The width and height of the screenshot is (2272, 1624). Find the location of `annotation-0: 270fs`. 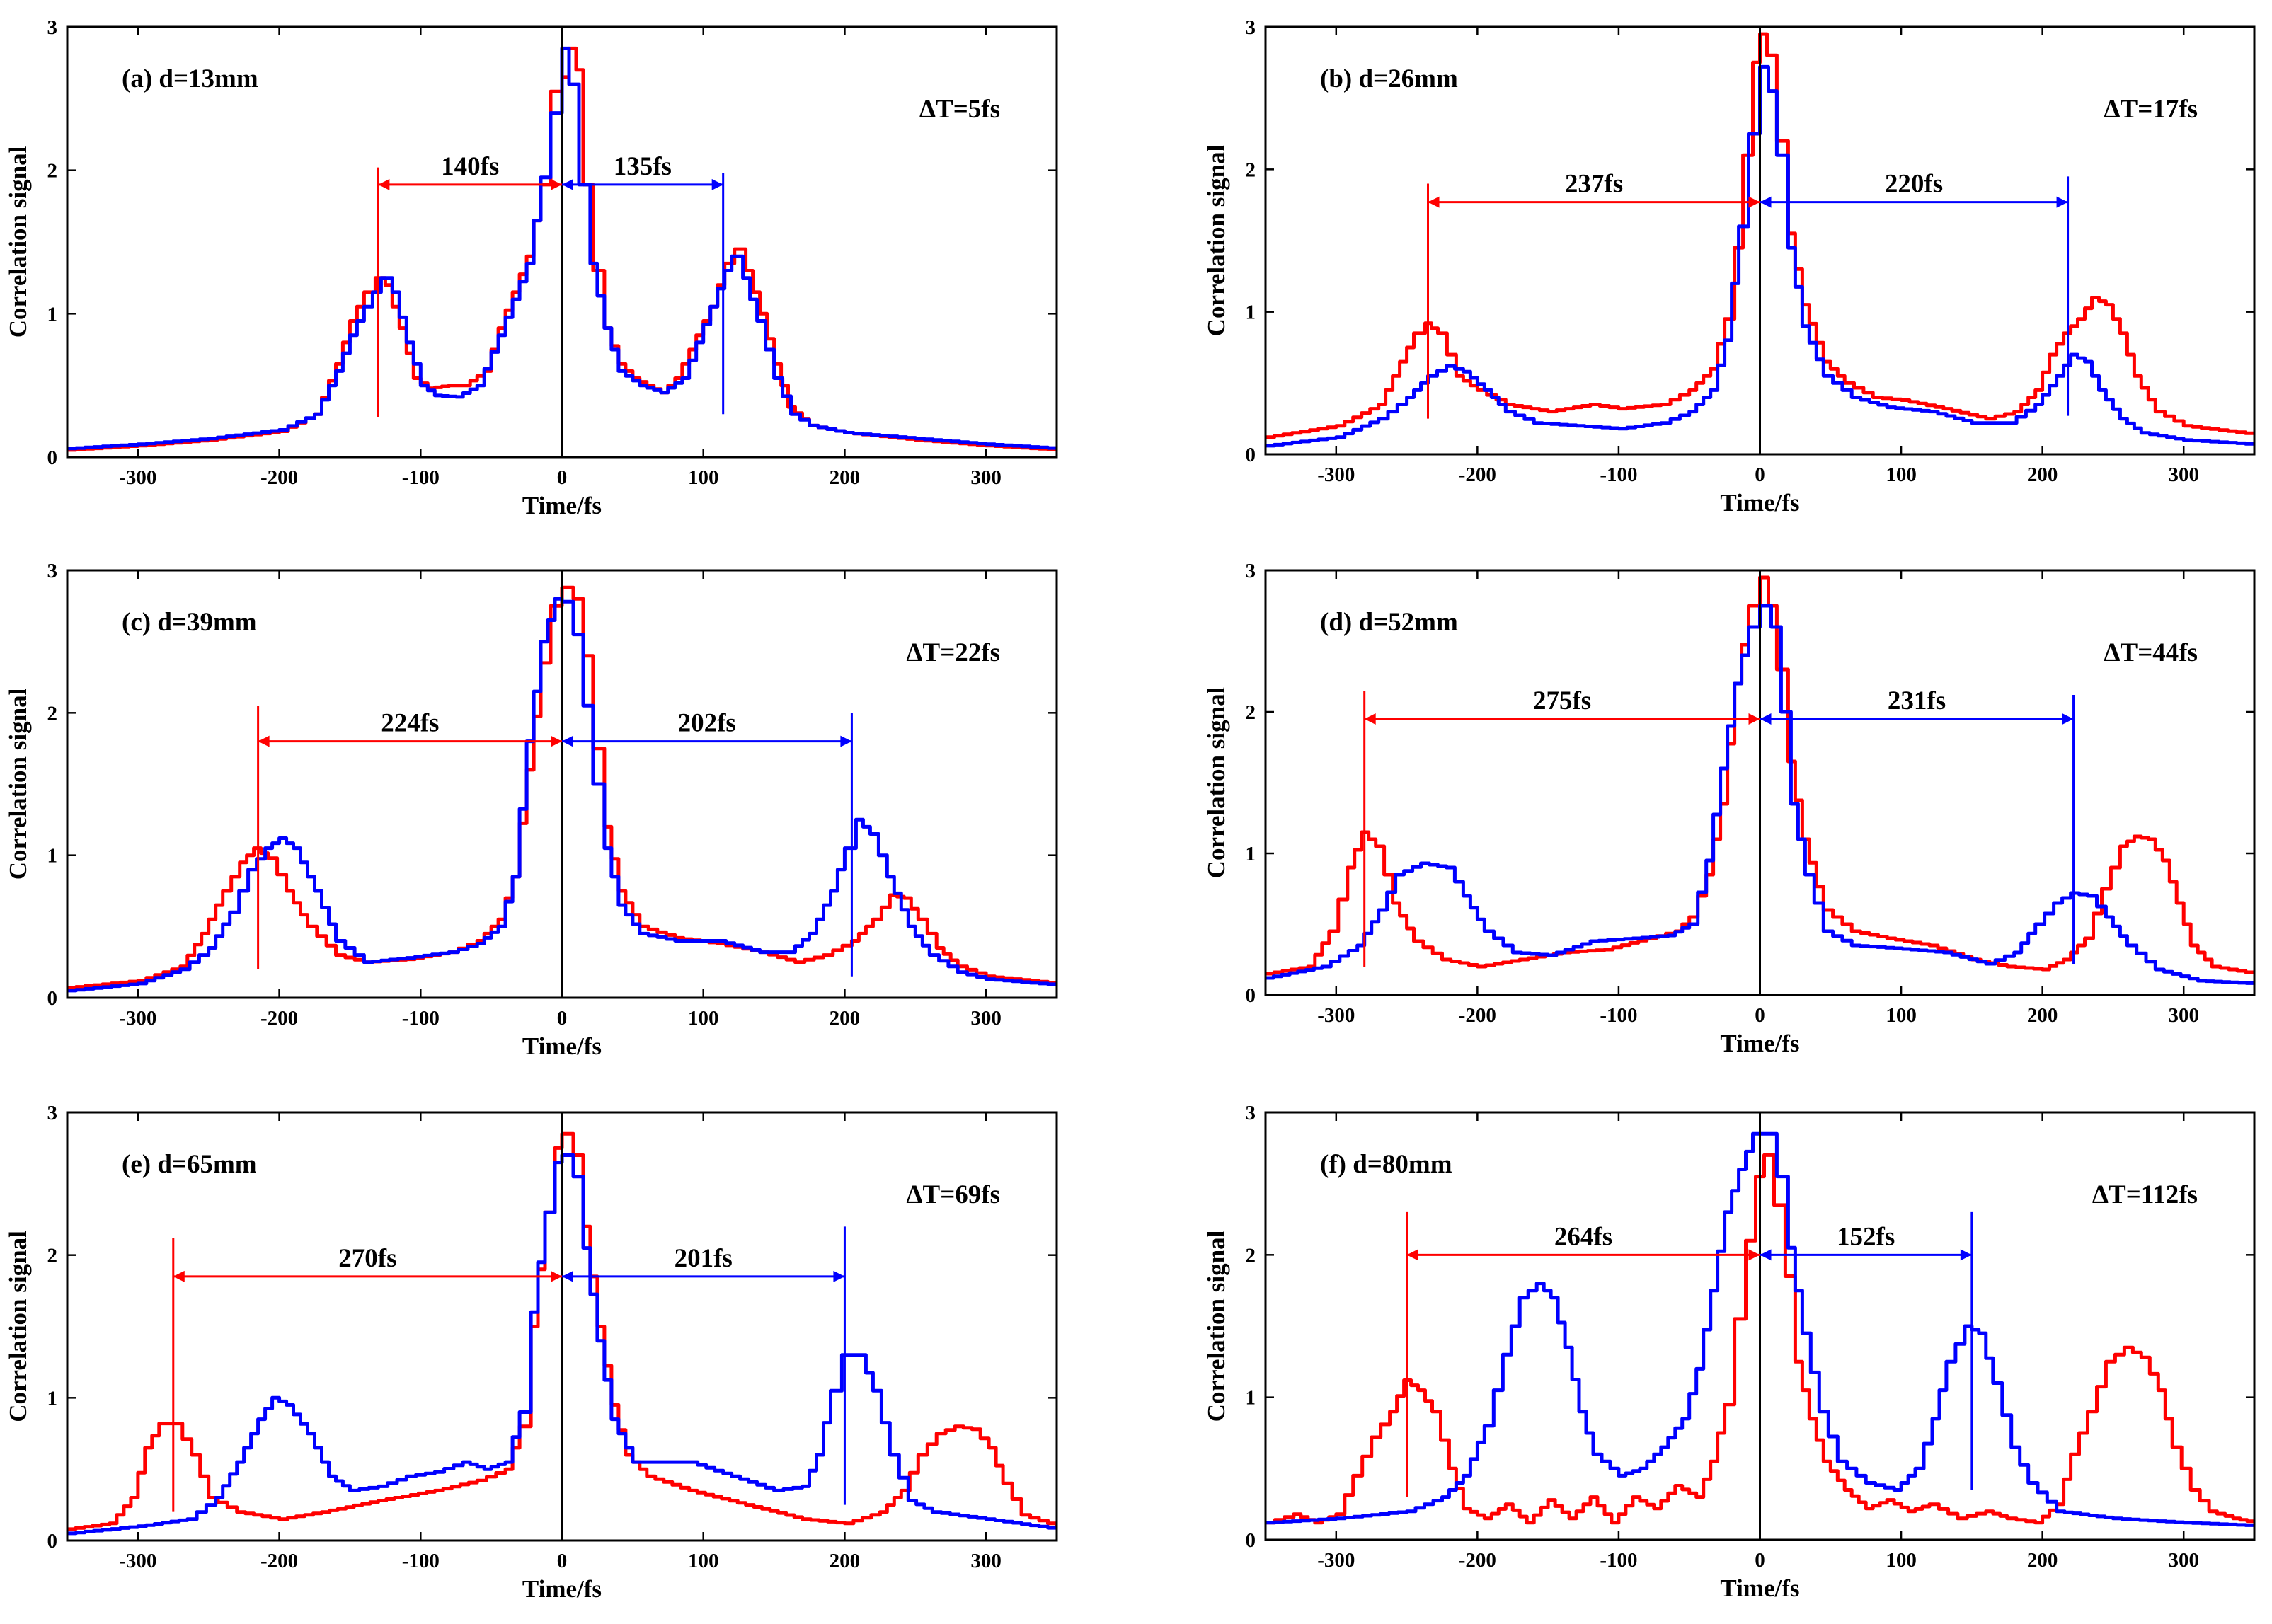

annotation-0: 270fs is located at coordinates (367, 1375).